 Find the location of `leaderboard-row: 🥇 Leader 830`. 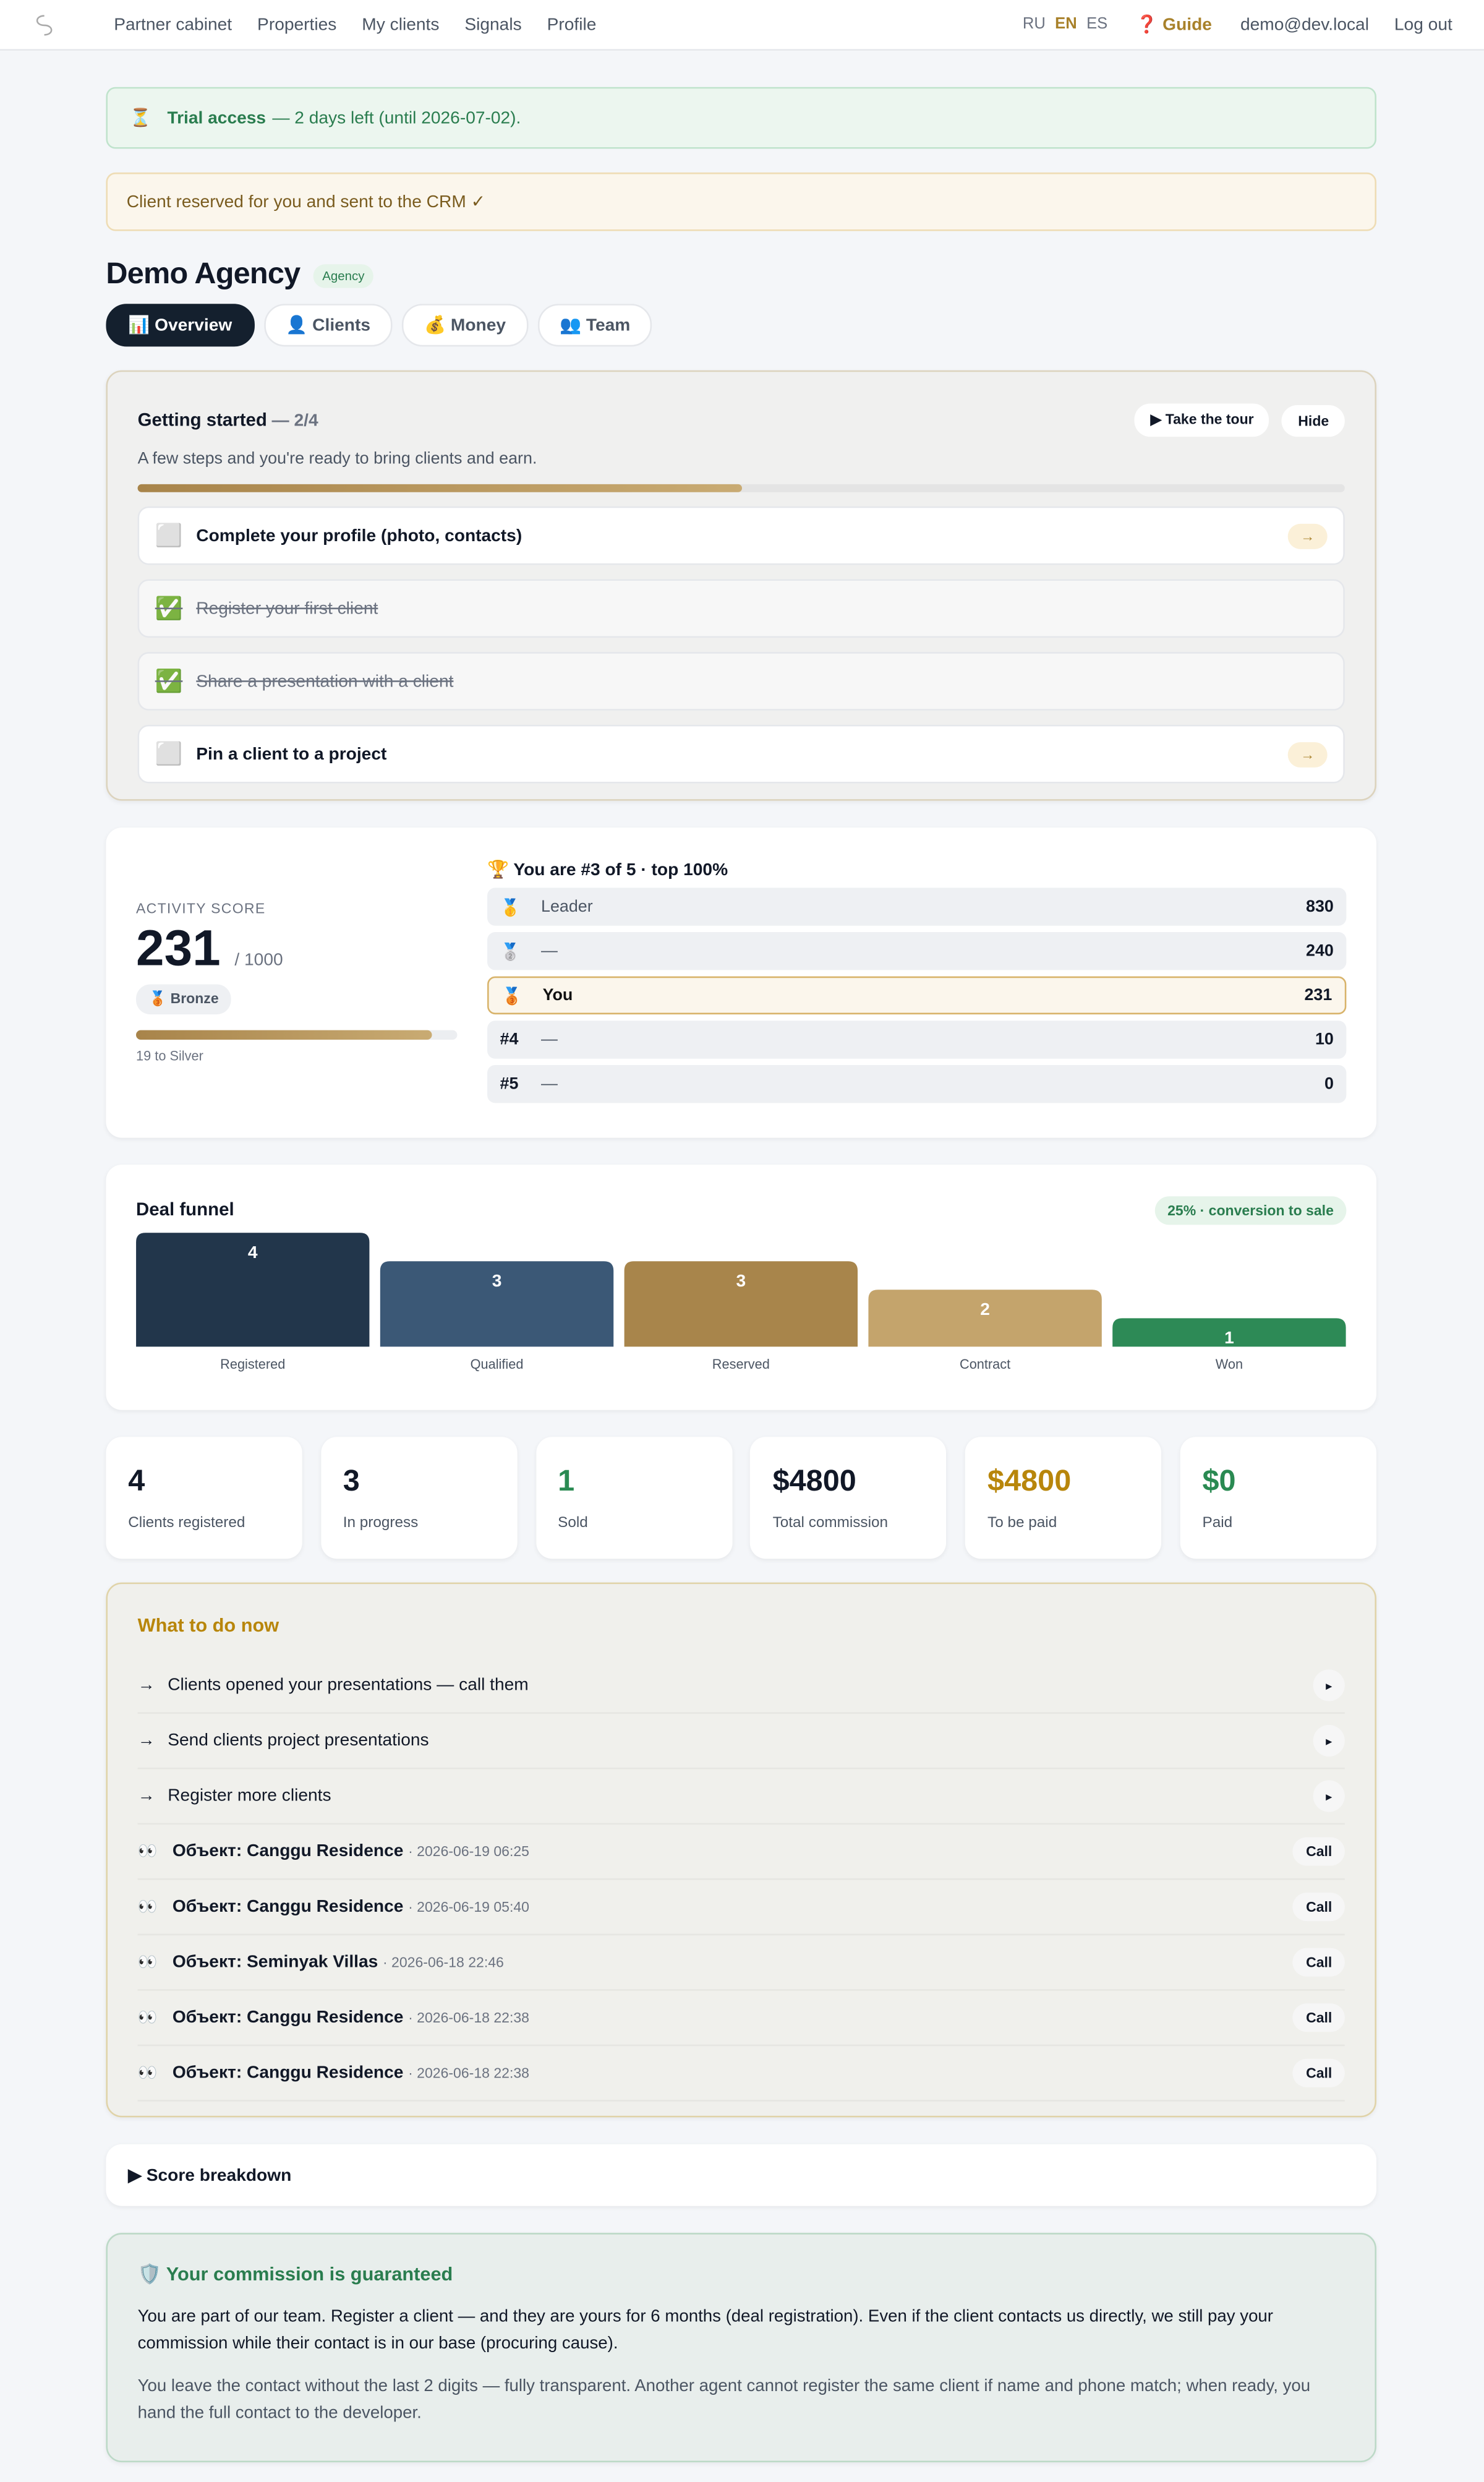

leaderboard-row: 🥇 Leader 830 is located at coordinates (917, 907).